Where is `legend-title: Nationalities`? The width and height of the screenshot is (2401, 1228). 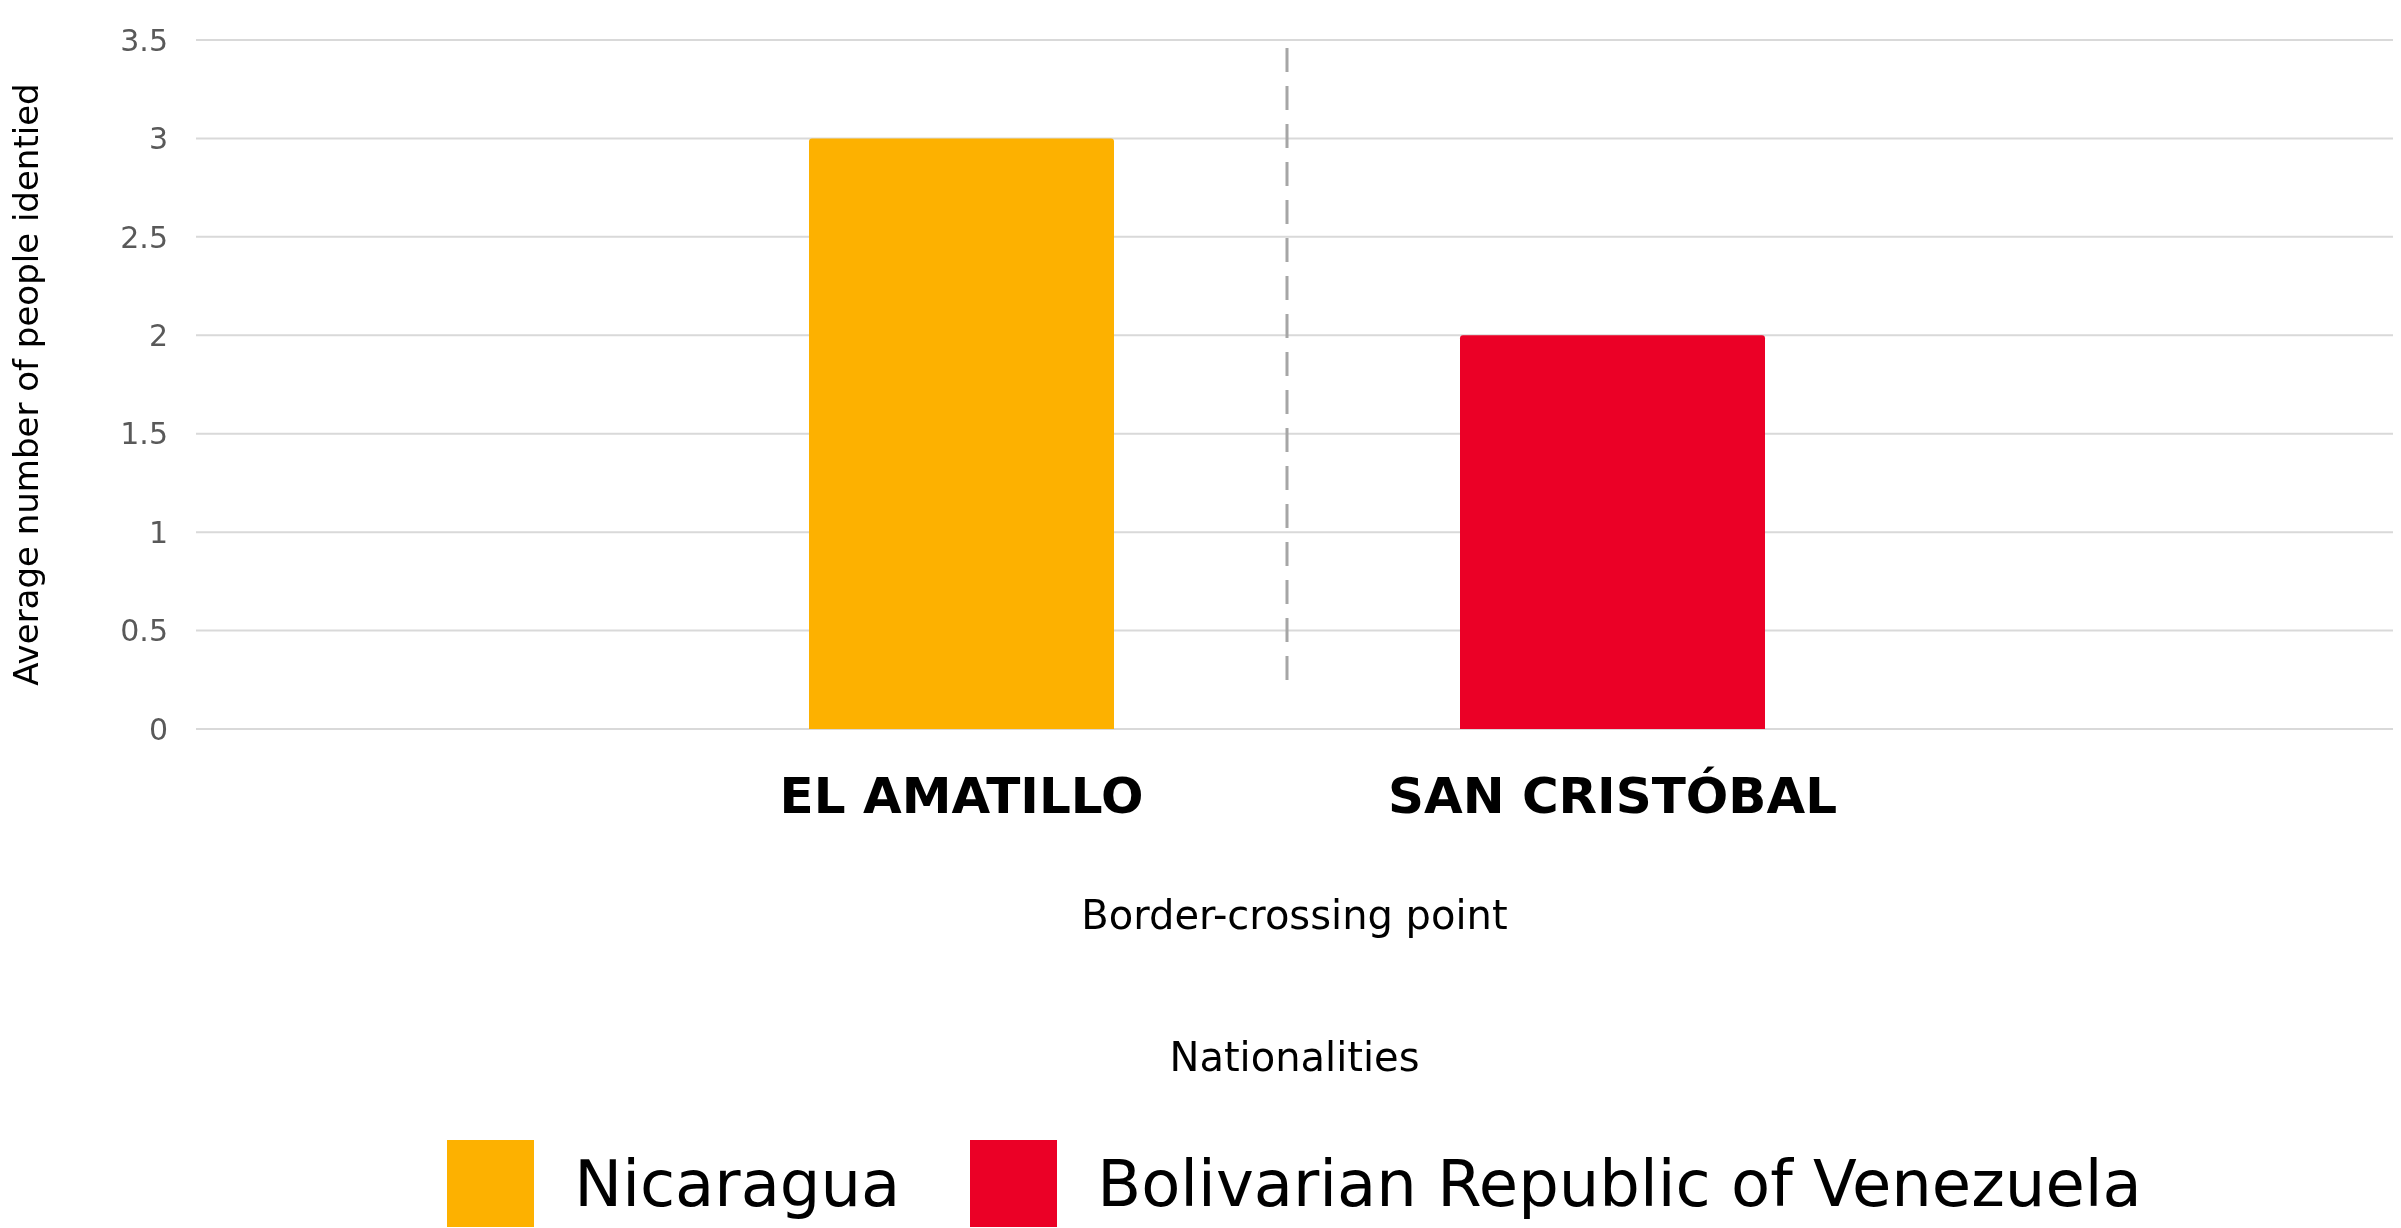 legend-title: Nationalities is located at coordinates (1294, 1057).